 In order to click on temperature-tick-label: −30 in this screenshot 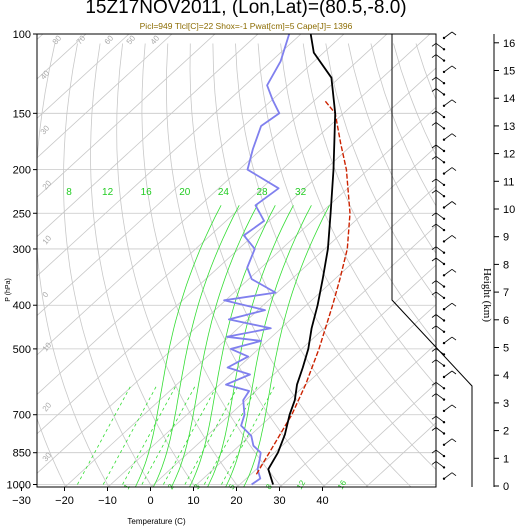, I will do `click(21, 501)`.